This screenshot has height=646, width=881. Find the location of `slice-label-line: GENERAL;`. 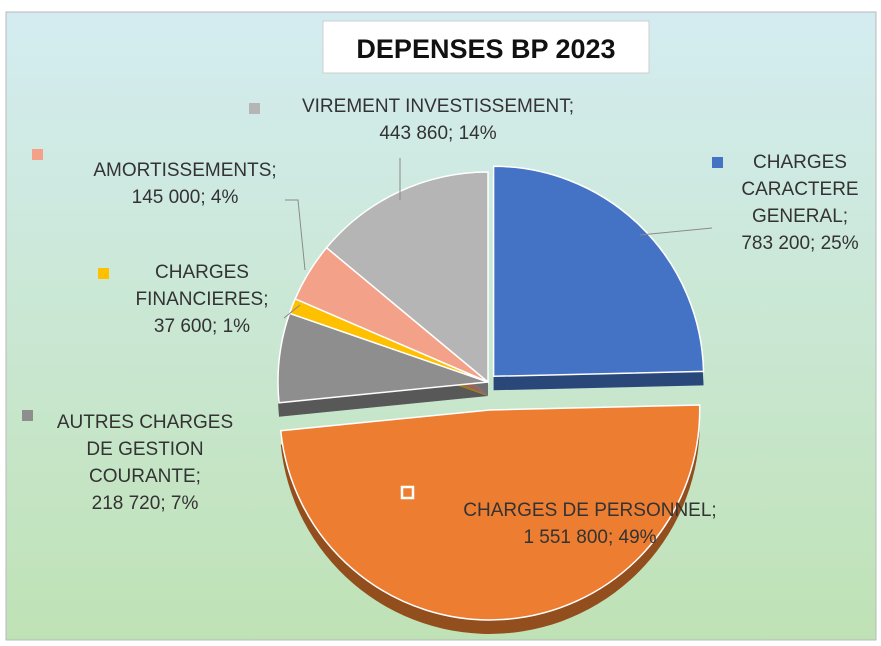

slice-label-line: GENERAL; is located at coordinates (800, 216).